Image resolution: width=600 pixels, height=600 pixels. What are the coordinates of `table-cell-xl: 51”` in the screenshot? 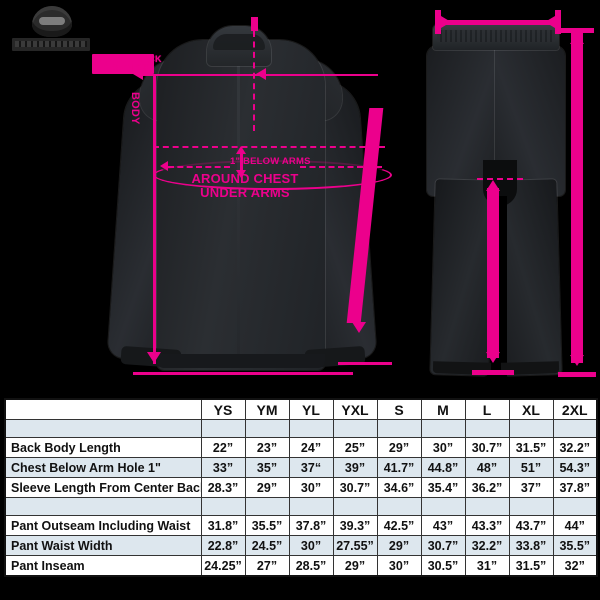 It's located at (531, 467).